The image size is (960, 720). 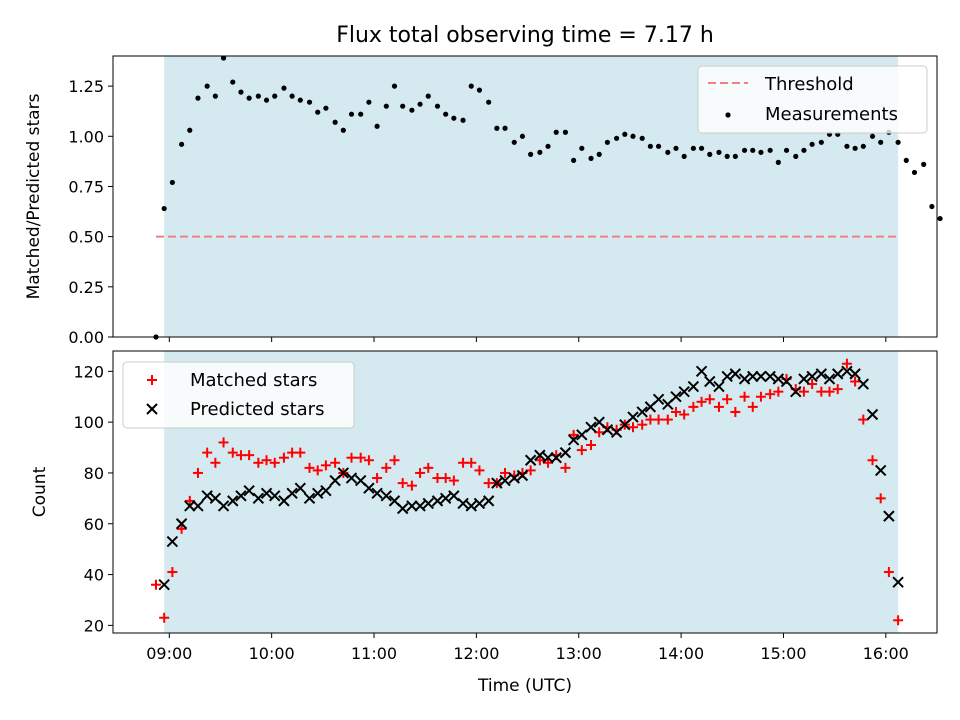 What do you see at coordinates (86, 86) in the screenshot?
I see `y-tick-label: 1.25` at bounding box center [86, 86].